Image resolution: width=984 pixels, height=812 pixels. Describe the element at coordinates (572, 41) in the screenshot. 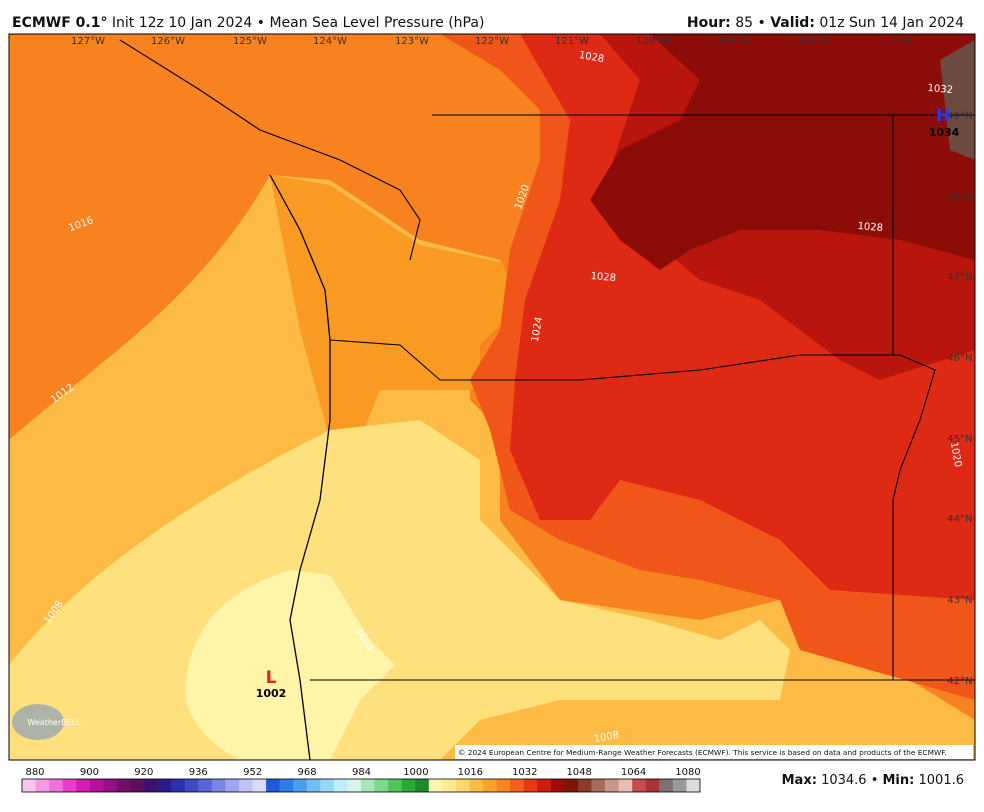

I see `lon-label: 121°W` at that location.